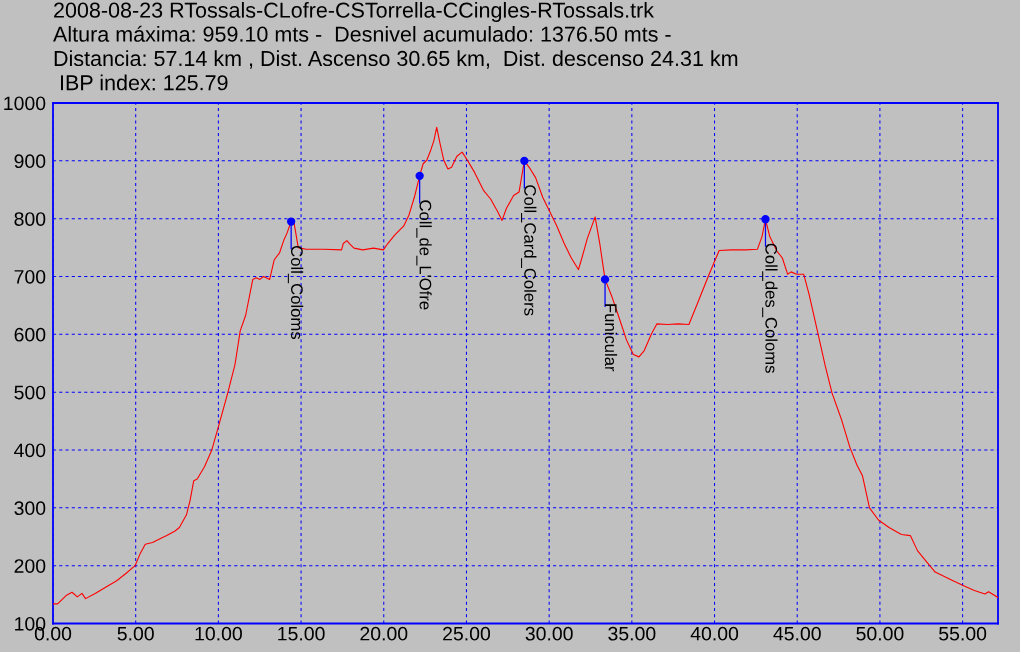 This screenshot has height=652, width=1020. What do you see at coordinates (797, 633) in the screenshot?
I see `x-tick-label: 45.00` at bounding box center [797, 633].